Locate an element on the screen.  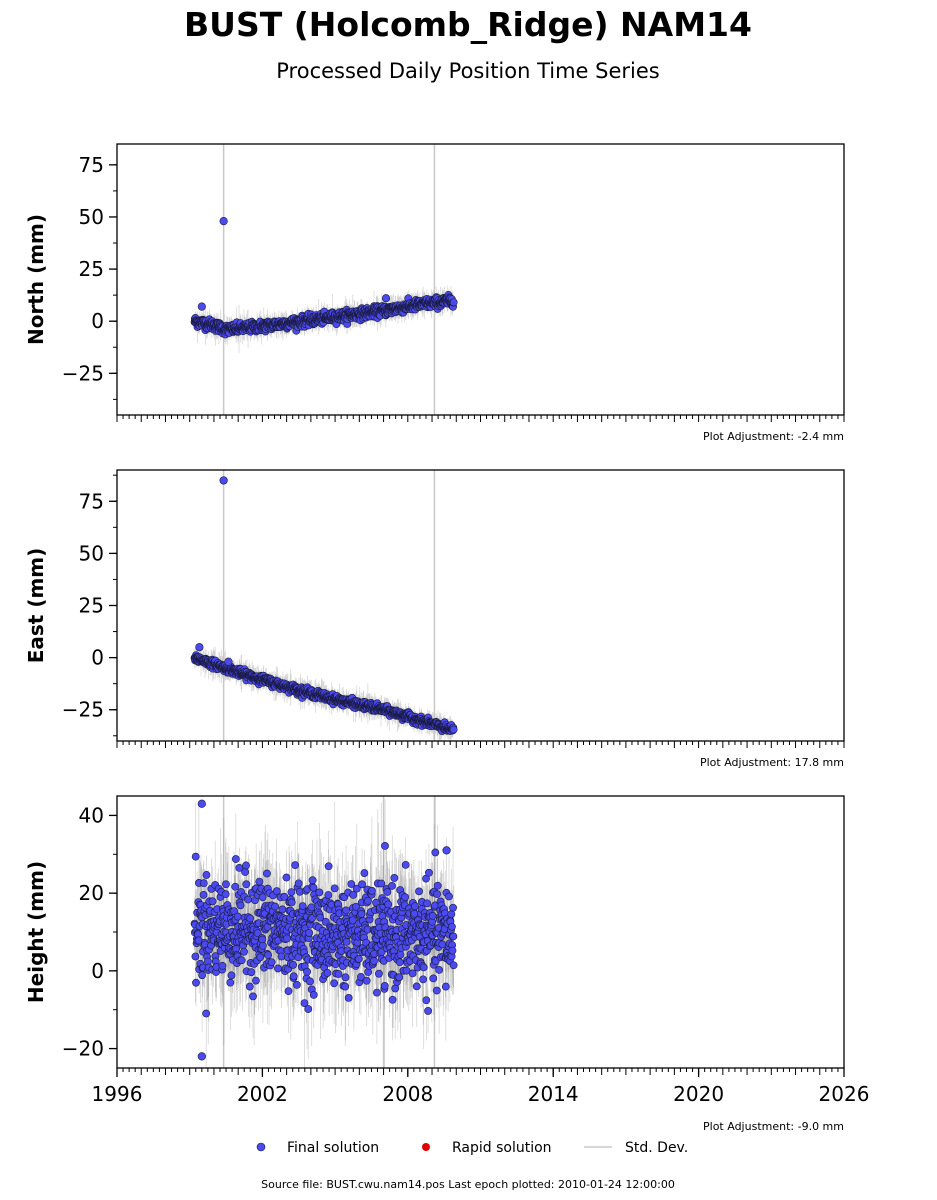
chart-title: BUST (Holcomb_Ridge) NAM14 is located at coordinates (468, 24).